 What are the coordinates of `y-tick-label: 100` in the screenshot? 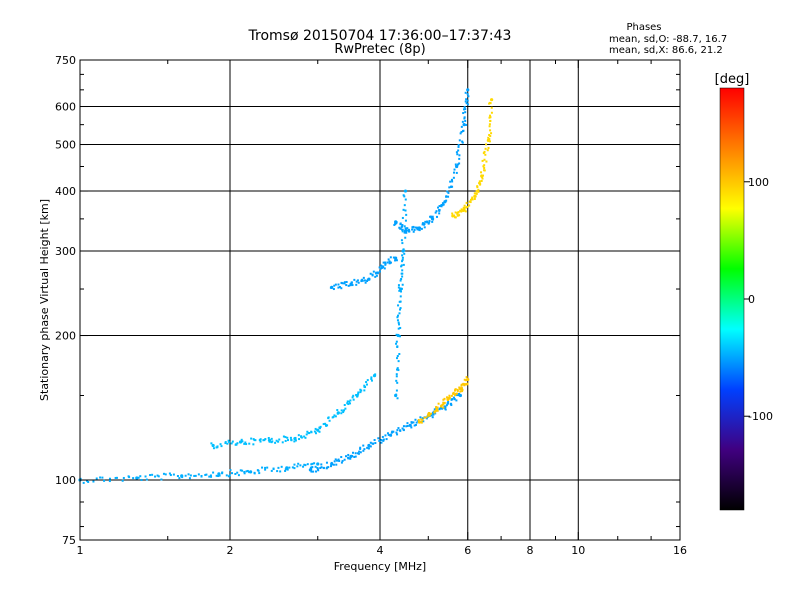 It's located at (65, 480).